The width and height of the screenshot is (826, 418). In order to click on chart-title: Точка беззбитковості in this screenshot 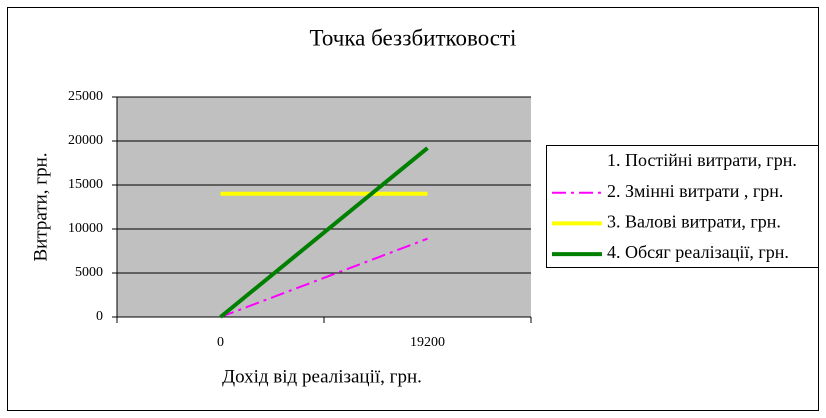, I will do `click(413, 37)`.